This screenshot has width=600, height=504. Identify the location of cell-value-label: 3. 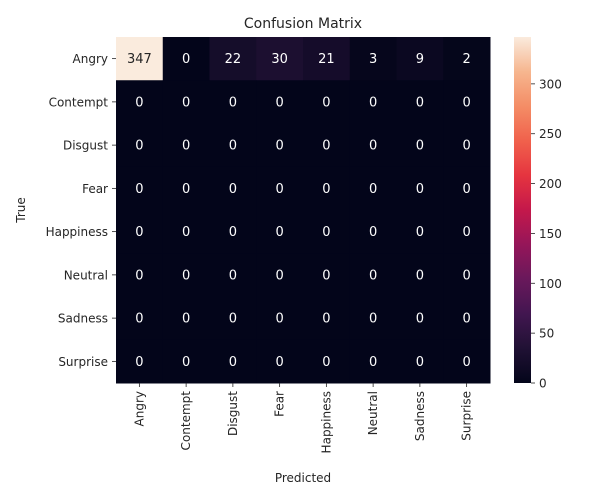
(373, 59).